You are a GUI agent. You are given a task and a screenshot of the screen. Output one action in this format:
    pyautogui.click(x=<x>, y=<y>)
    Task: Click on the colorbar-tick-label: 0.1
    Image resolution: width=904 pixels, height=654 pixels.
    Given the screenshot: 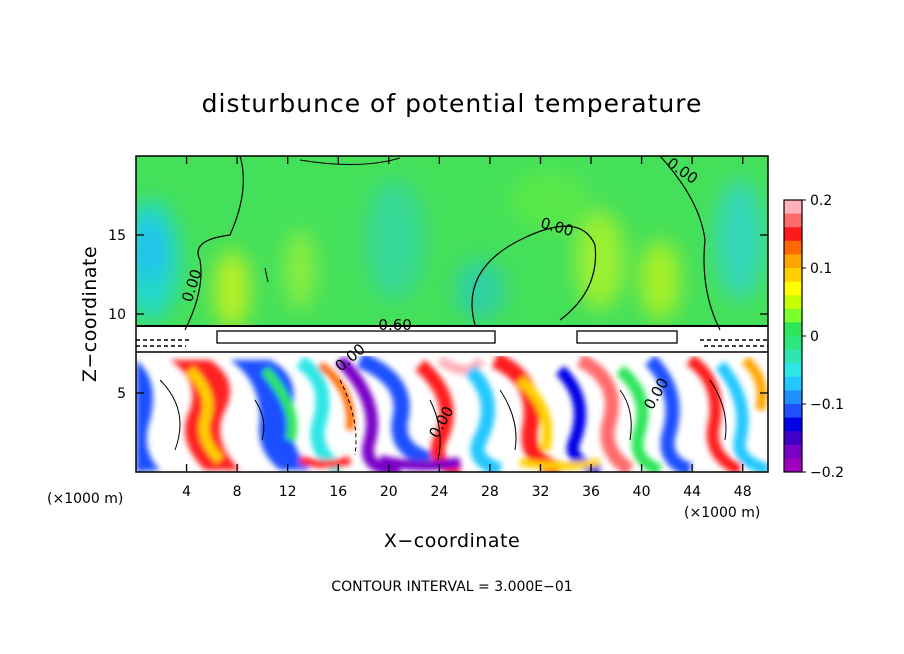 What is the action you would take?
    pyautogui.click(x=821, y=269)
    